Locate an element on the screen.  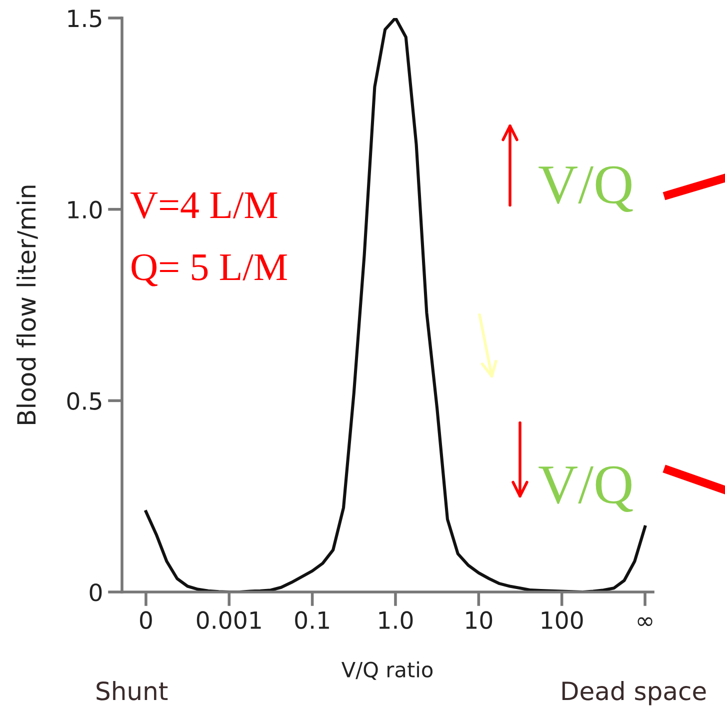
x-tick-label: 10 is located at coordinates (479, 620).